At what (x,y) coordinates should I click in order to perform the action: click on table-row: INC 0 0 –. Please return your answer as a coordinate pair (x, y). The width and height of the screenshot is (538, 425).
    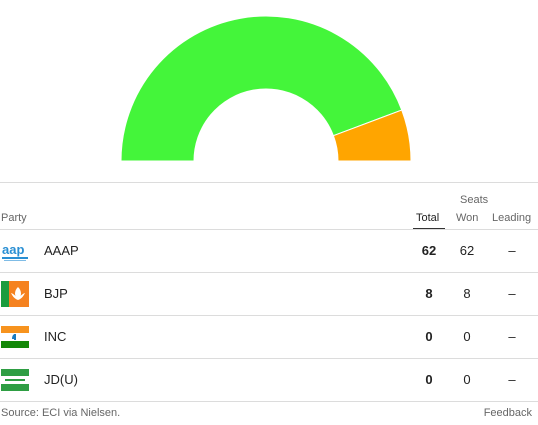
    Looking at the image, I should click on (269, 337).